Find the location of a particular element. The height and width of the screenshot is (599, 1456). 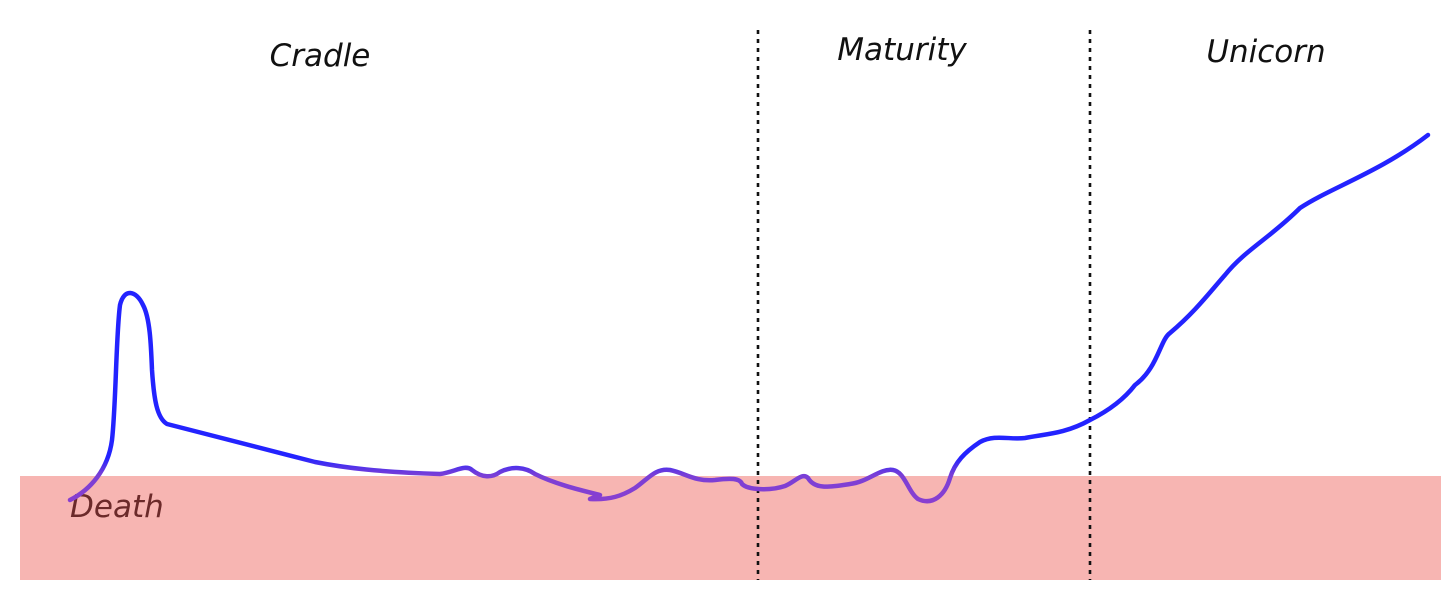

phase-label-unicorn: Unicorn is located at coordinates (1265, 52).